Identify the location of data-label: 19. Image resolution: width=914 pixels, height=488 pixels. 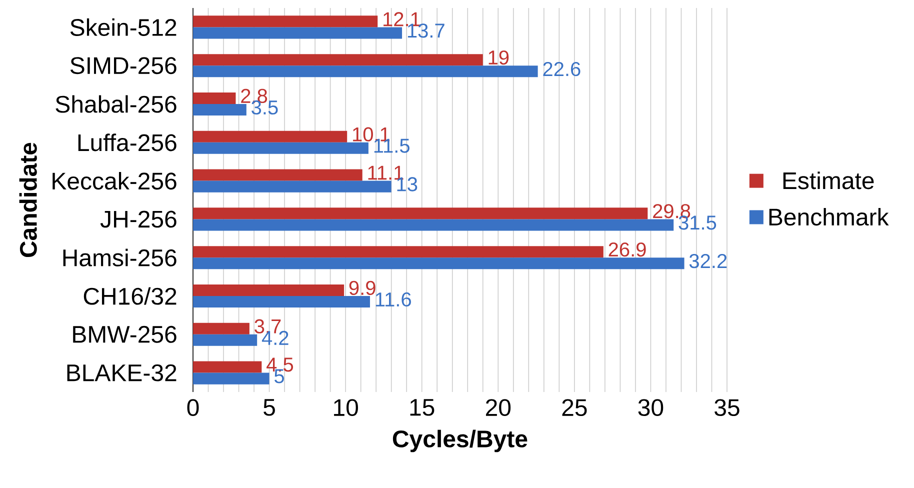
(498, 57).